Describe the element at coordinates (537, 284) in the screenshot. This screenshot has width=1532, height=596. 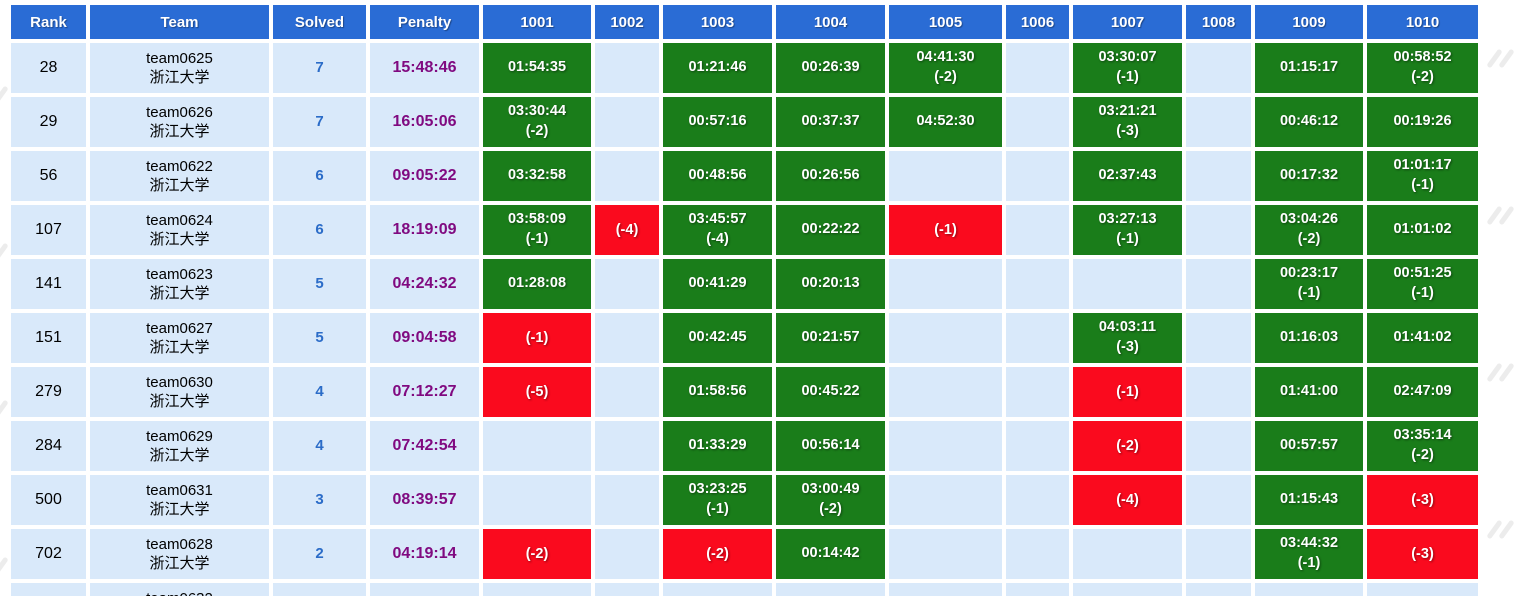
I see `problem-cell-1001: 01:28:08` at that location.